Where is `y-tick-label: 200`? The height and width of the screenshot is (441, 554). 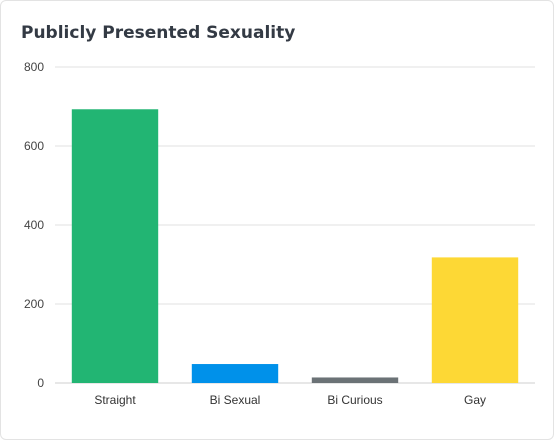 y-tick-label: 200 is located at coordinates (34, 304).